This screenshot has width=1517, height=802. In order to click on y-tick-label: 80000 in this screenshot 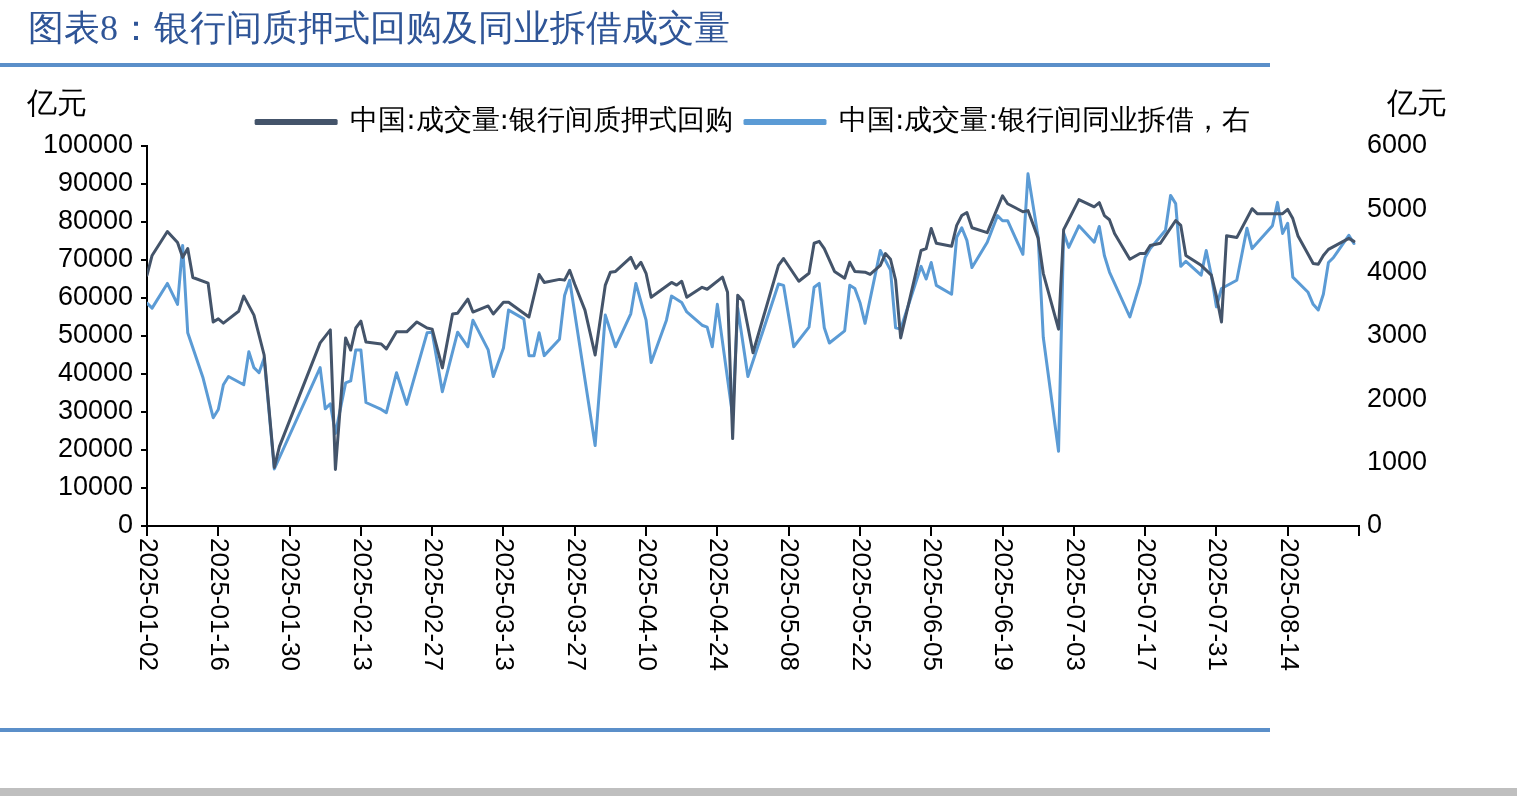, I will do `click(95, 220)`.